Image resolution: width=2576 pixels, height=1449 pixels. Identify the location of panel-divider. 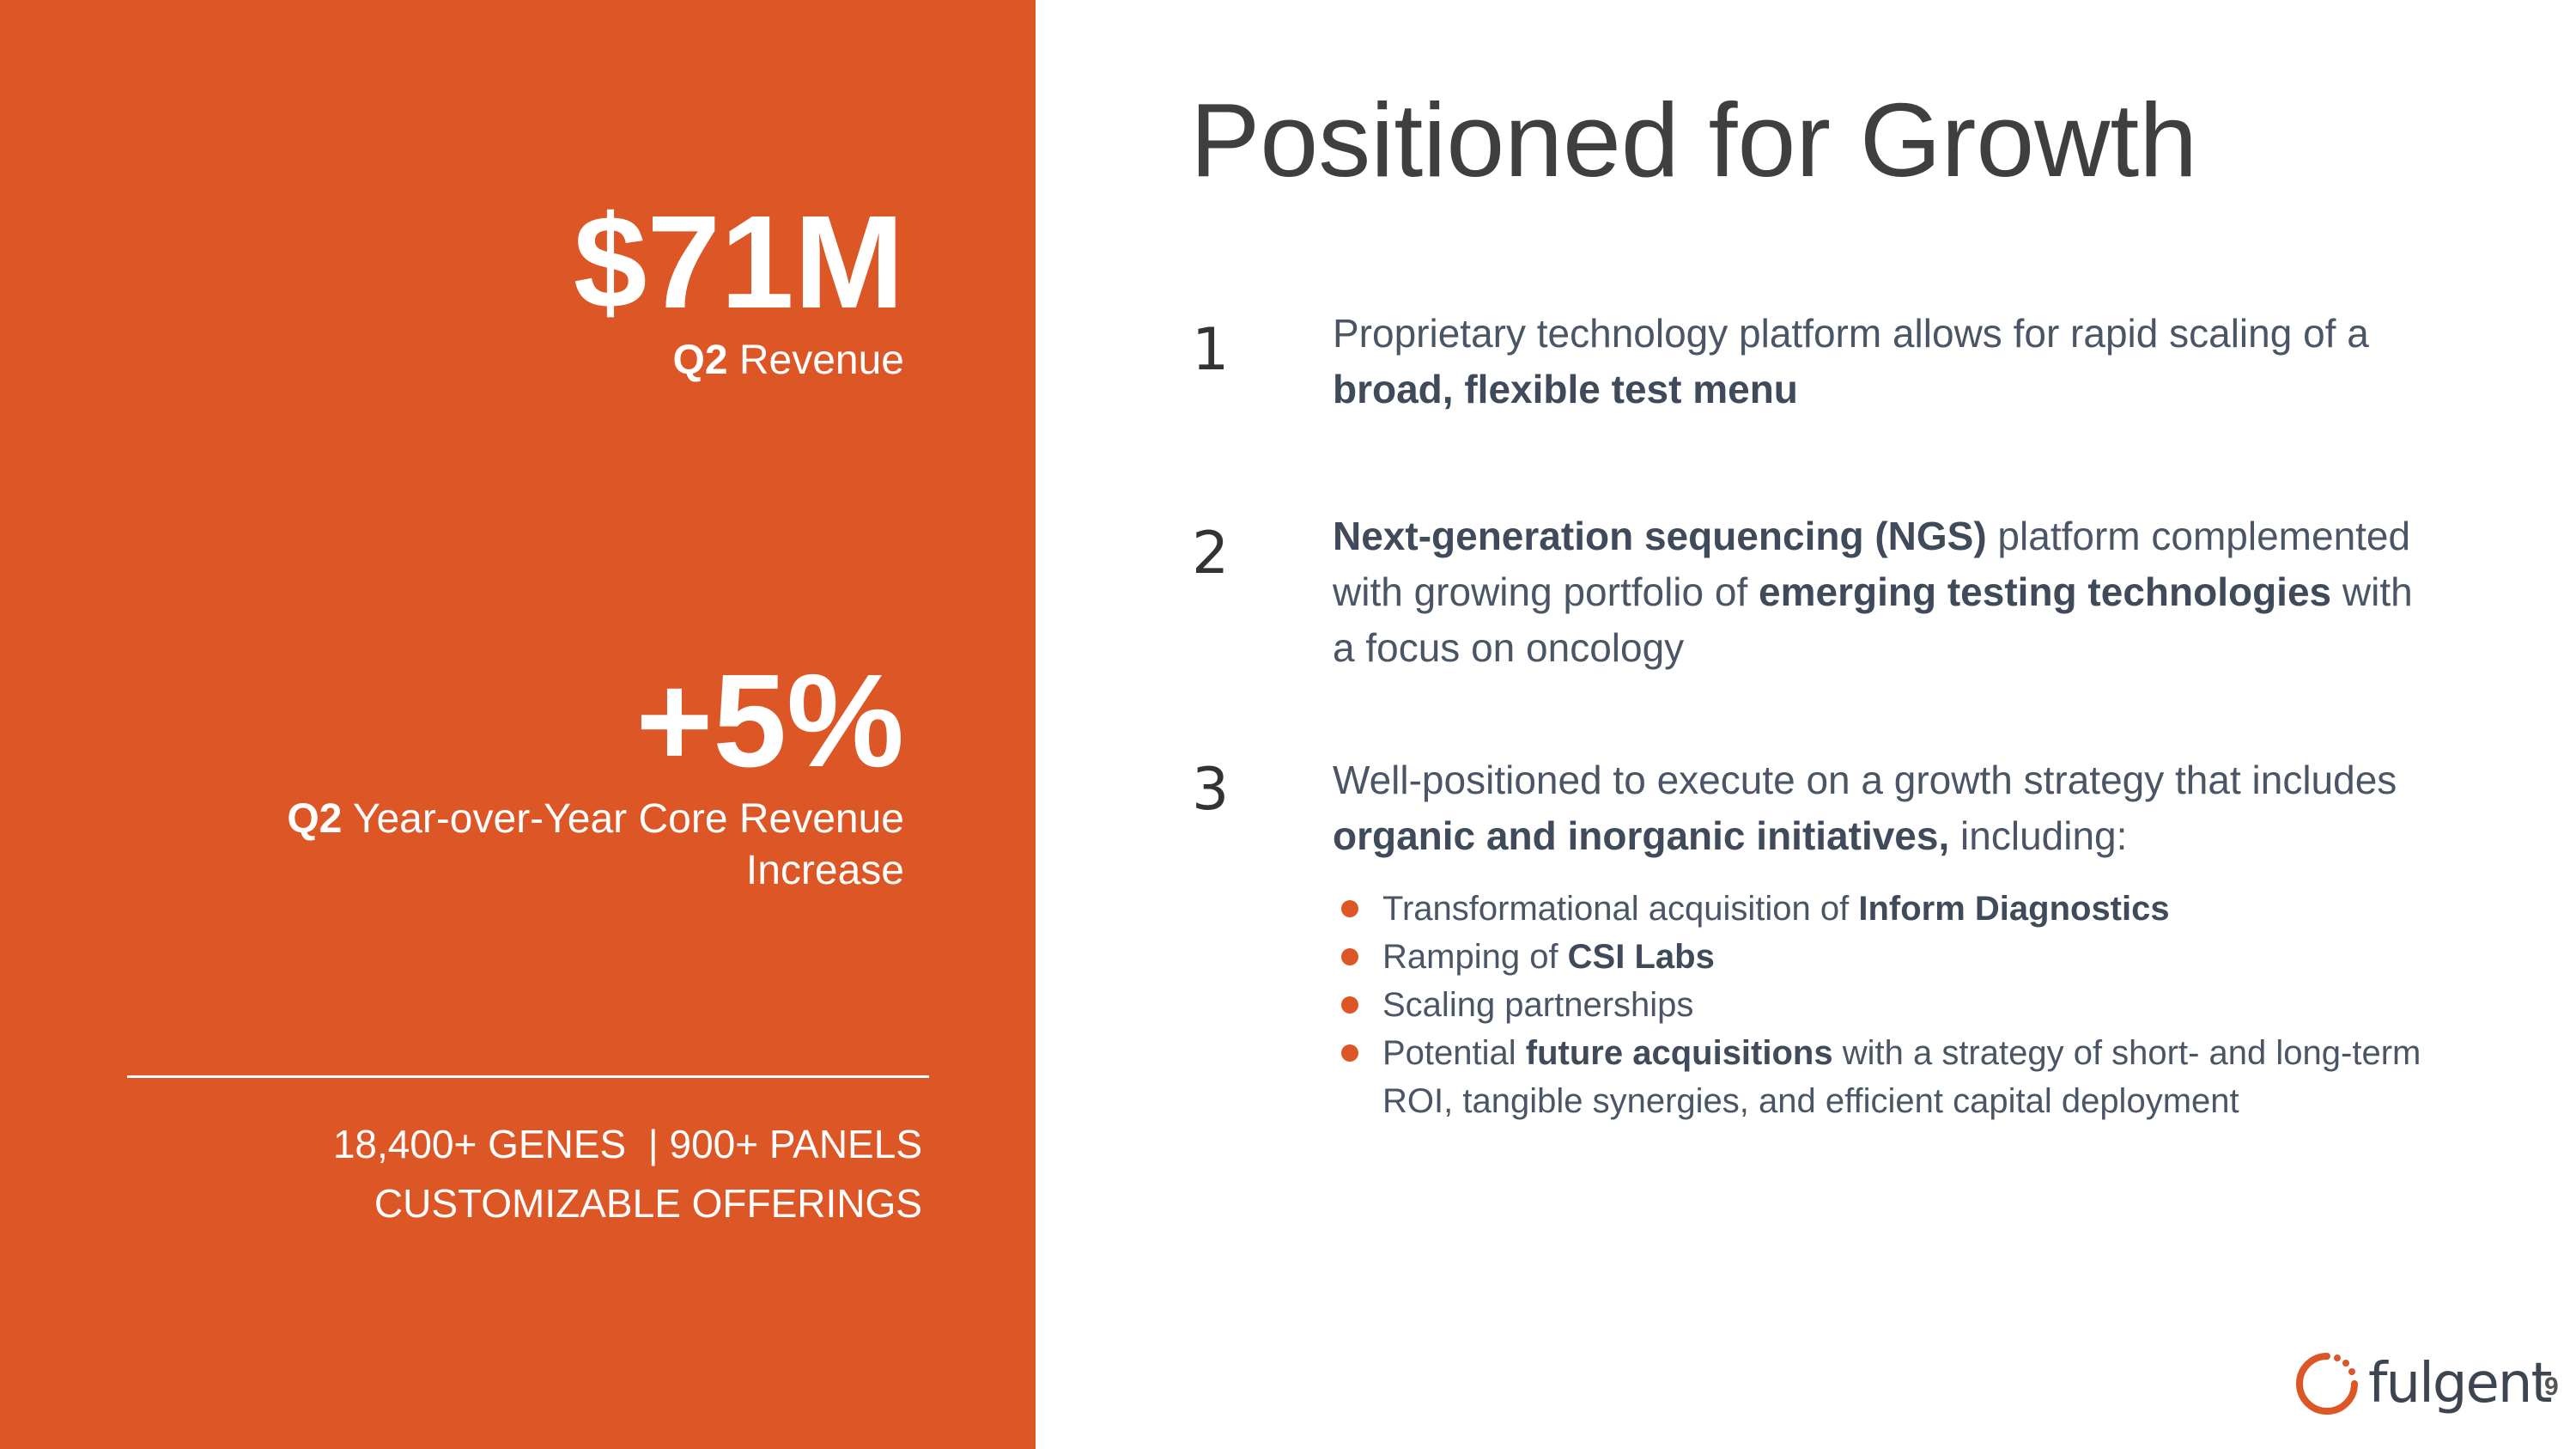
(528, 1076).